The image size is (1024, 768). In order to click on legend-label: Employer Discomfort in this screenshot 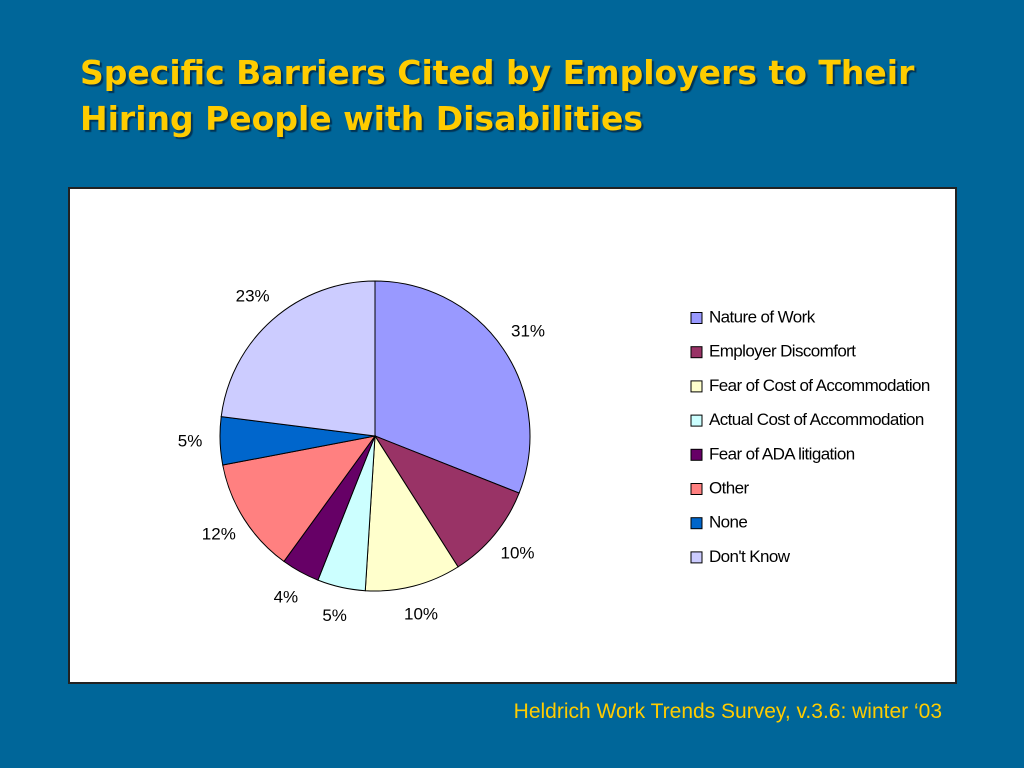, I will do `click(782, 351)`.